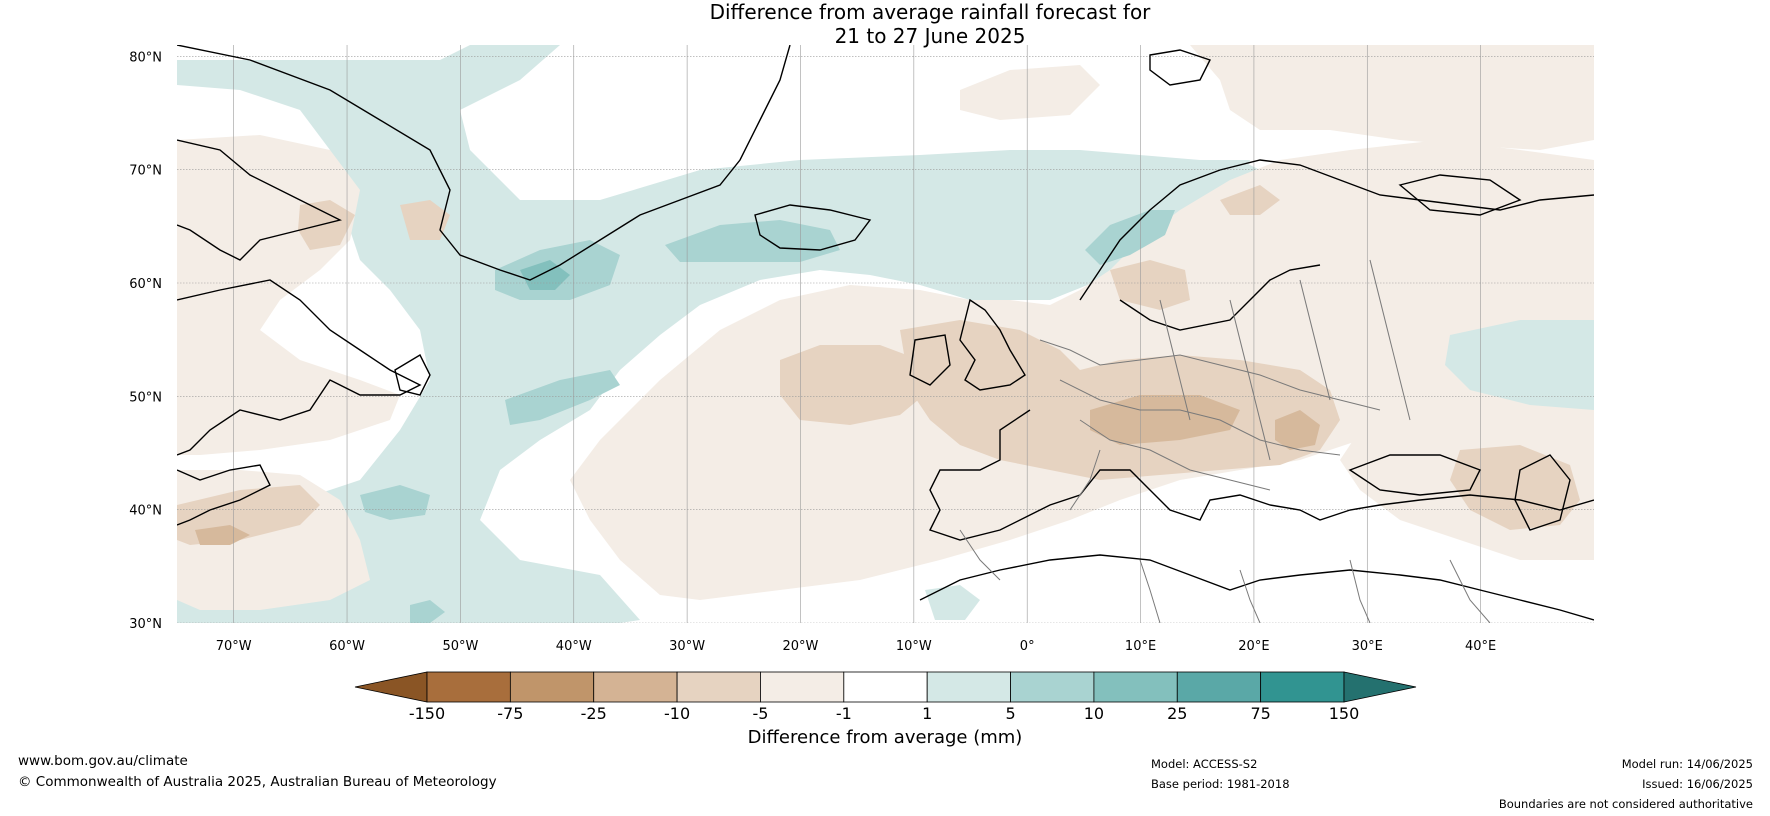 The image size is (1770, 816). I want to click on coast-europe-west, so click(1261, 475).